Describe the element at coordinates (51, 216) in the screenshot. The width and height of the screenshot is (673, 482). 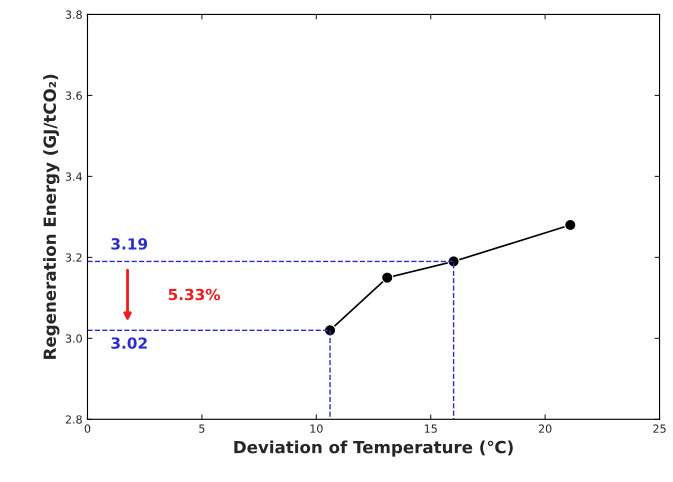
I see `y-axis-title: Regeneration Energy (GJ/tCO₂)` at that location.